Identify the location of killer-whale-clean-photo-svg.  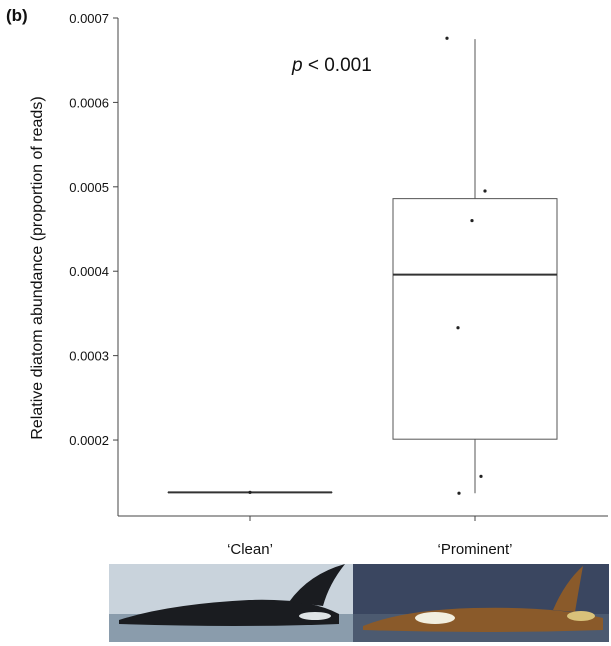
(231, 603).